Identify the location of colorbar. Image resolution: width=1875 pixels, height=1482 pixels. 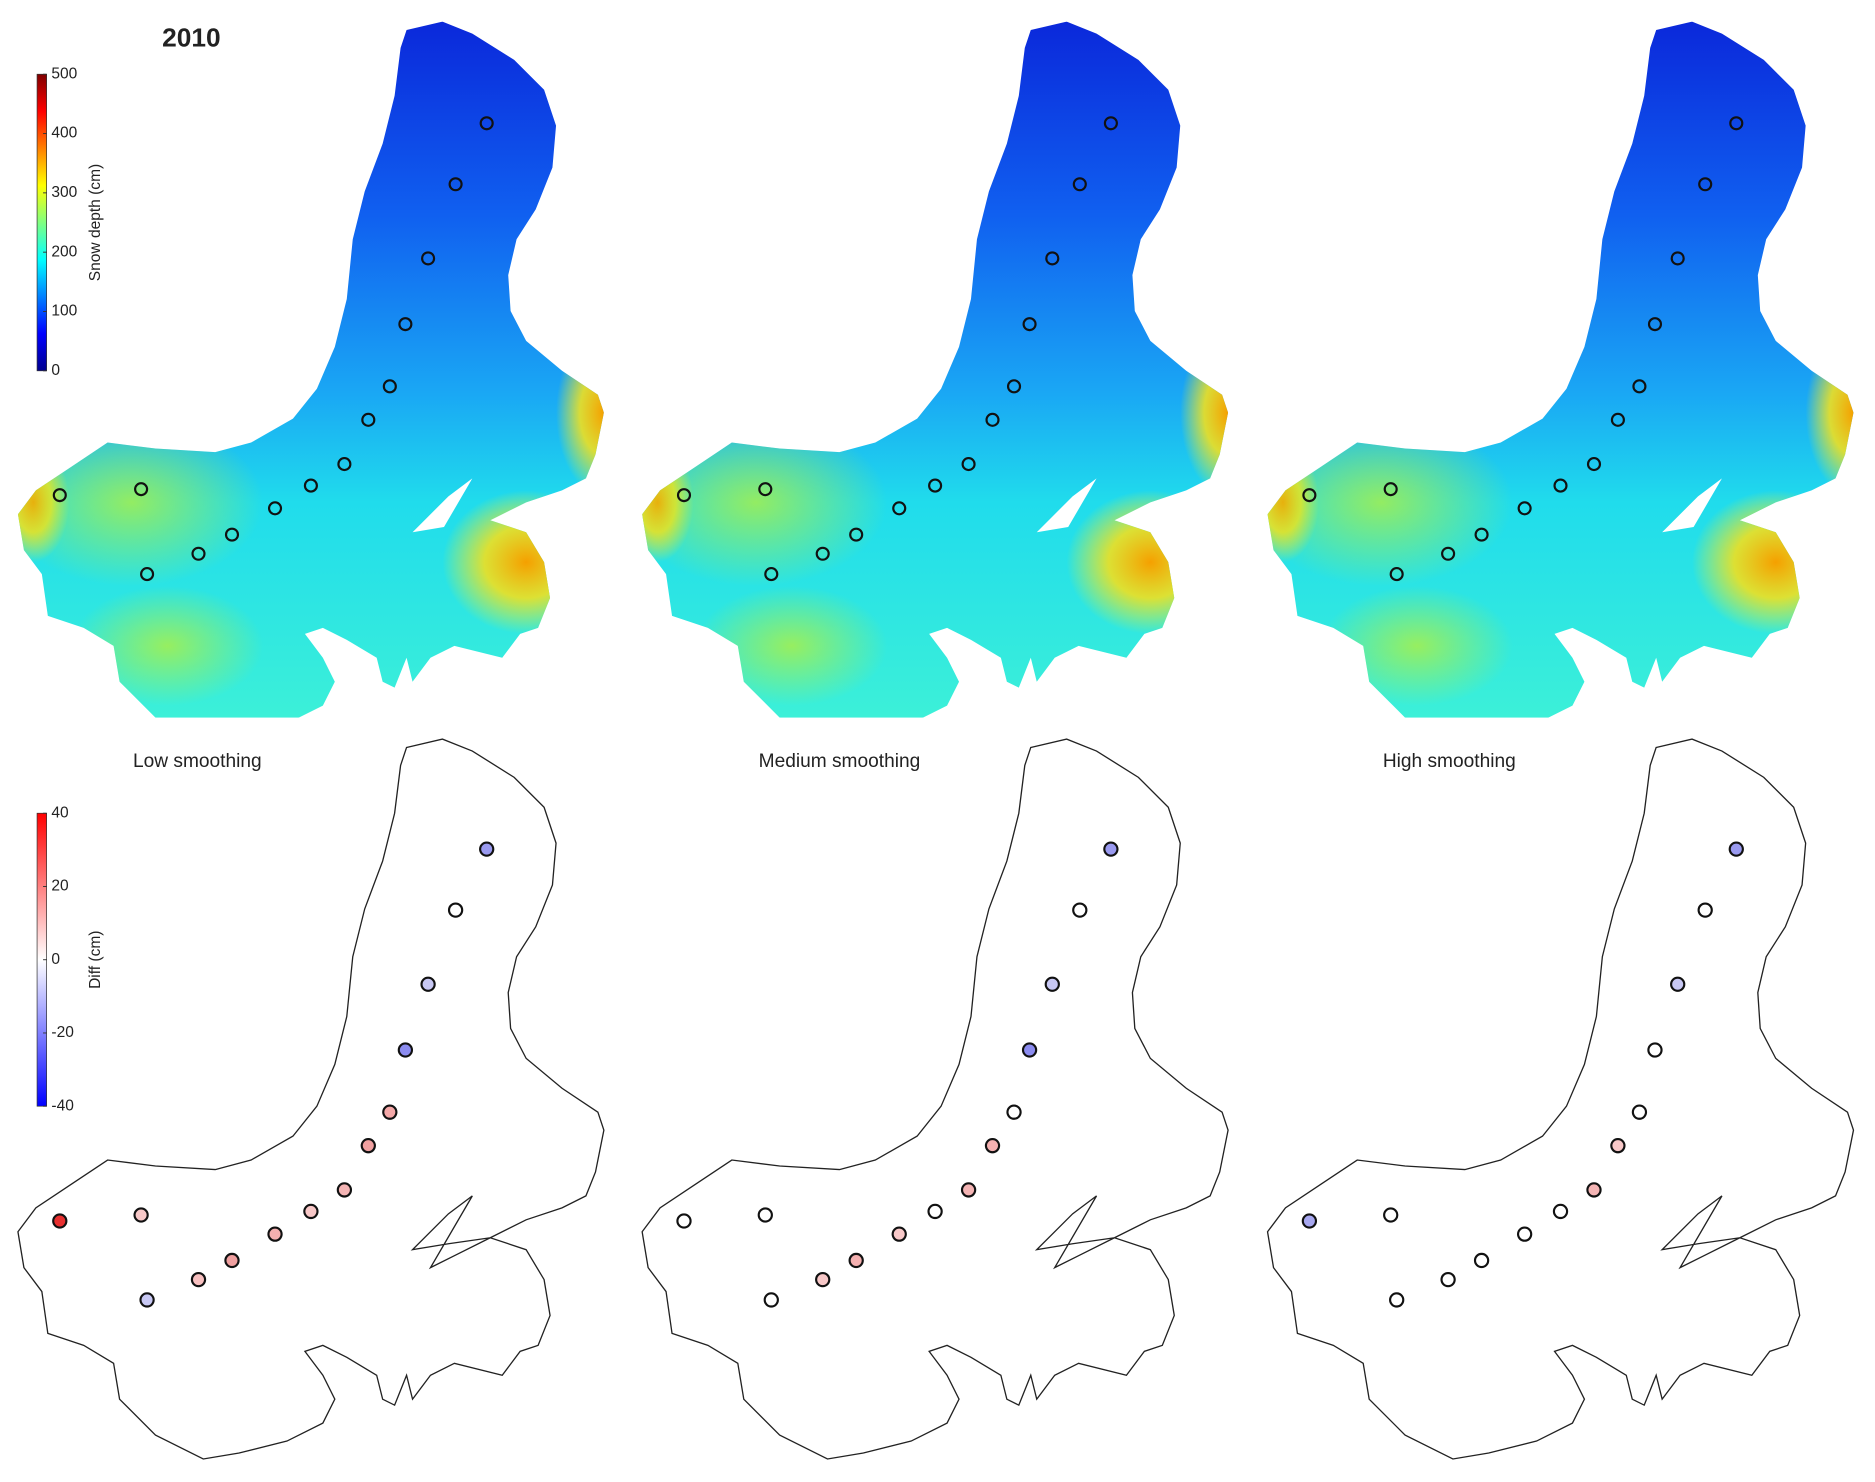
(41, 222).